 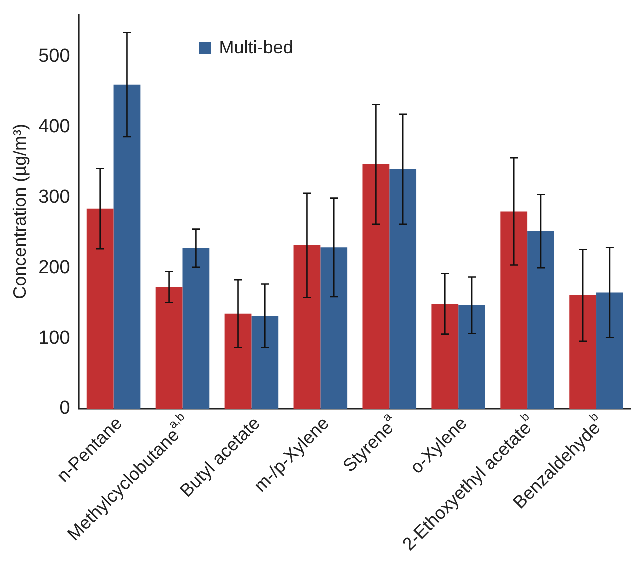 I want to click on y-axis-title: Concentration (µg/m³), so click(x=20, y=212).